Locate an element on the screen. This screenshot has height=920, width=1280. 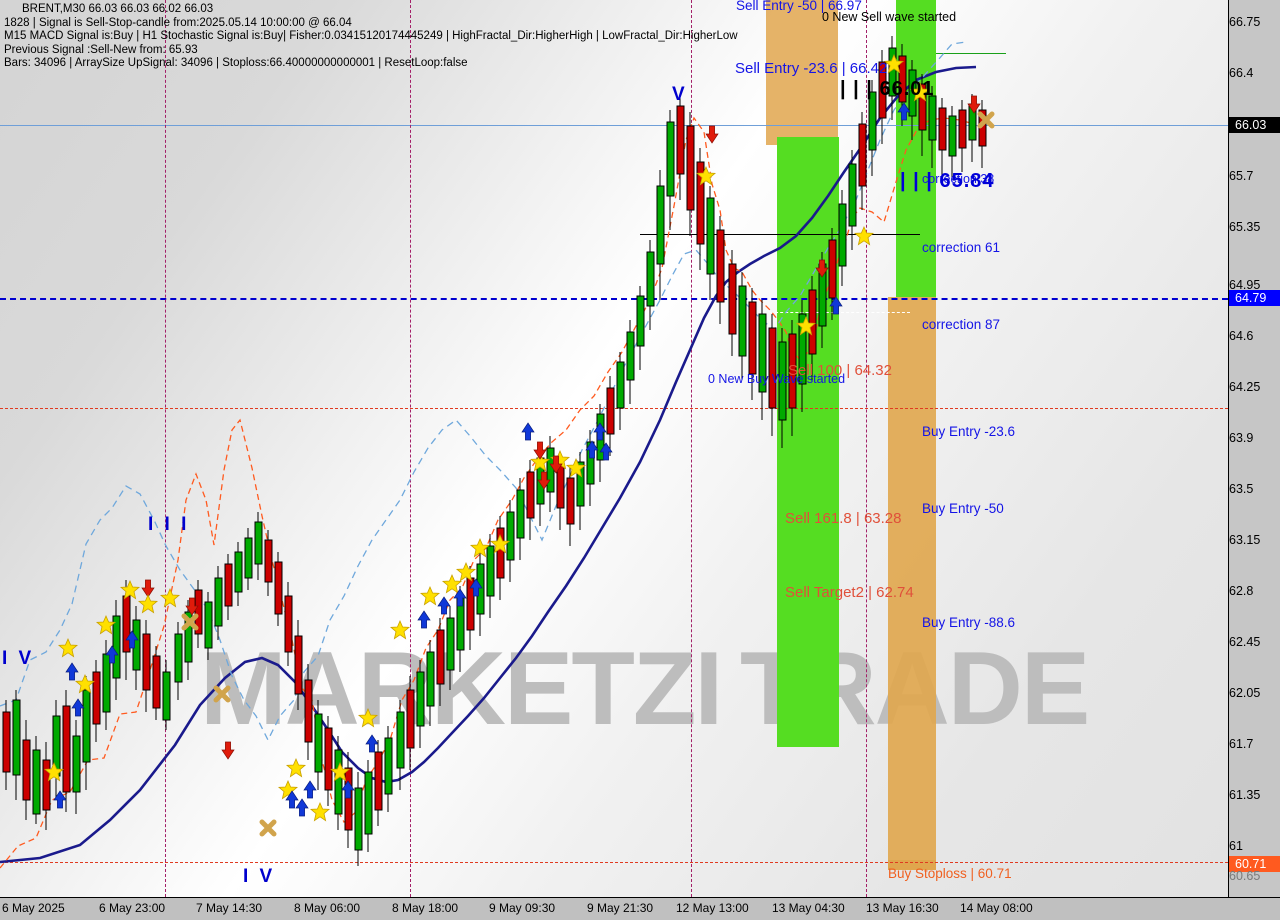
annotation-sell-entry-50: Sell Entry -50 | 66.97 is located at coordinates (799, 6).